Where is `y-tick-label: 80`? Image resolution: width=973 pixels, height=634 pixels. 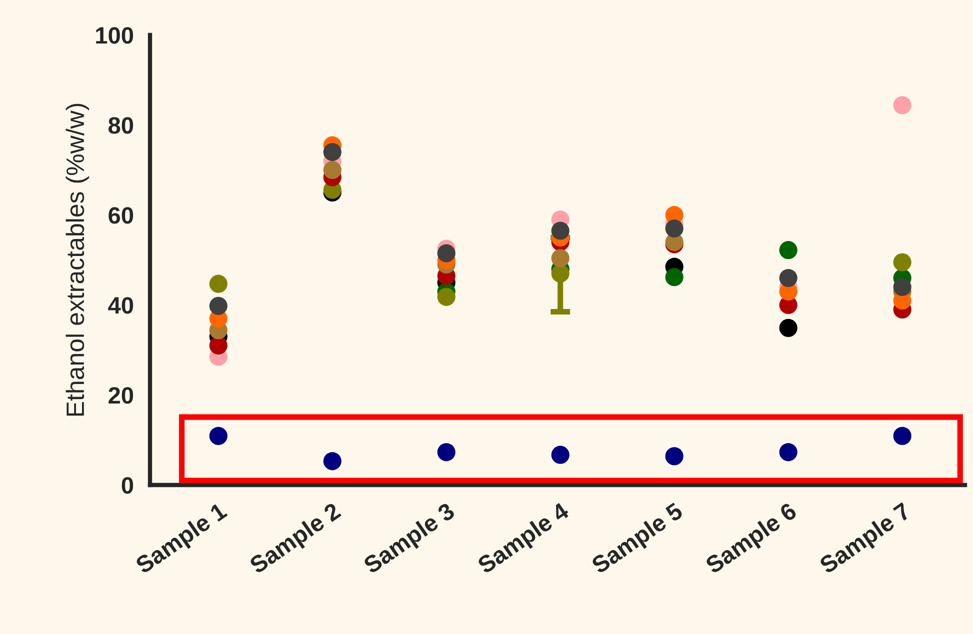
y-tick-label: 80 is located at coordinates (121, 125).